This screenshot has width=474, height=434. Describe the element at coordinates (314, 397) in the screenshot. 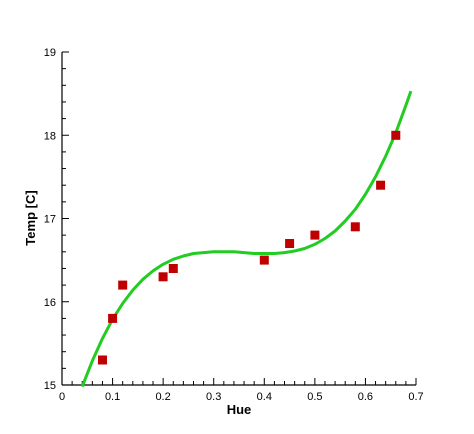

I see `x-tick-label: 0.5` at that location.